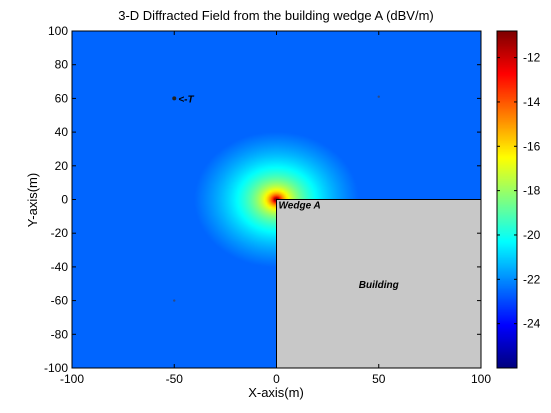 The width and height of the screenshot is (551, 413). What do you see at coordinates (58, 31) in the screenshot?
I see `y-tick-label: 100` at bounding box center [58, 31].